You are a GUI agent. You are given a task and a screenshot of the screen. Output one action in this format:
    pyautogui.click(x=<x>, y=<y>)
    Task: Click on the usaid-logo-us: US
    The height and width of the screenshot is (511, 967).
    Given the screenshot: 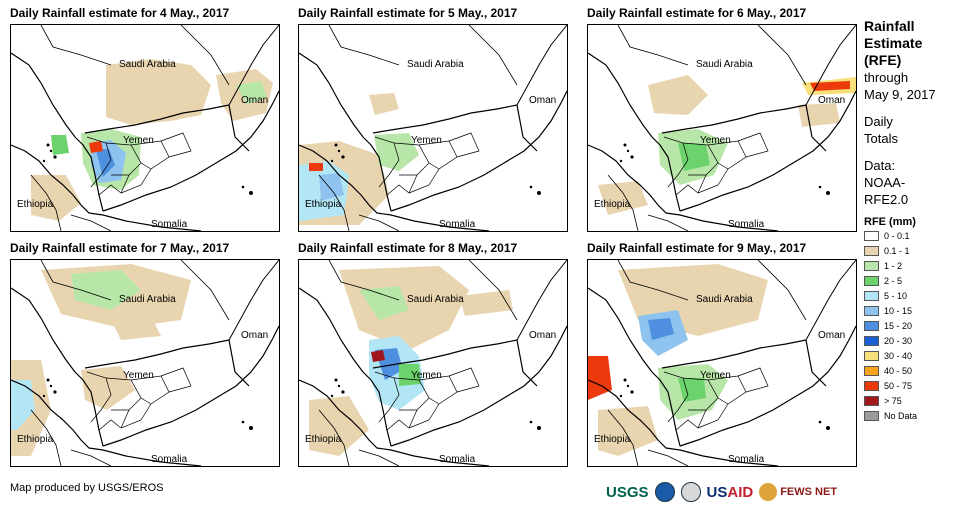 What is the action you would take?
    pyautogui.click(x=717, y=492)
    